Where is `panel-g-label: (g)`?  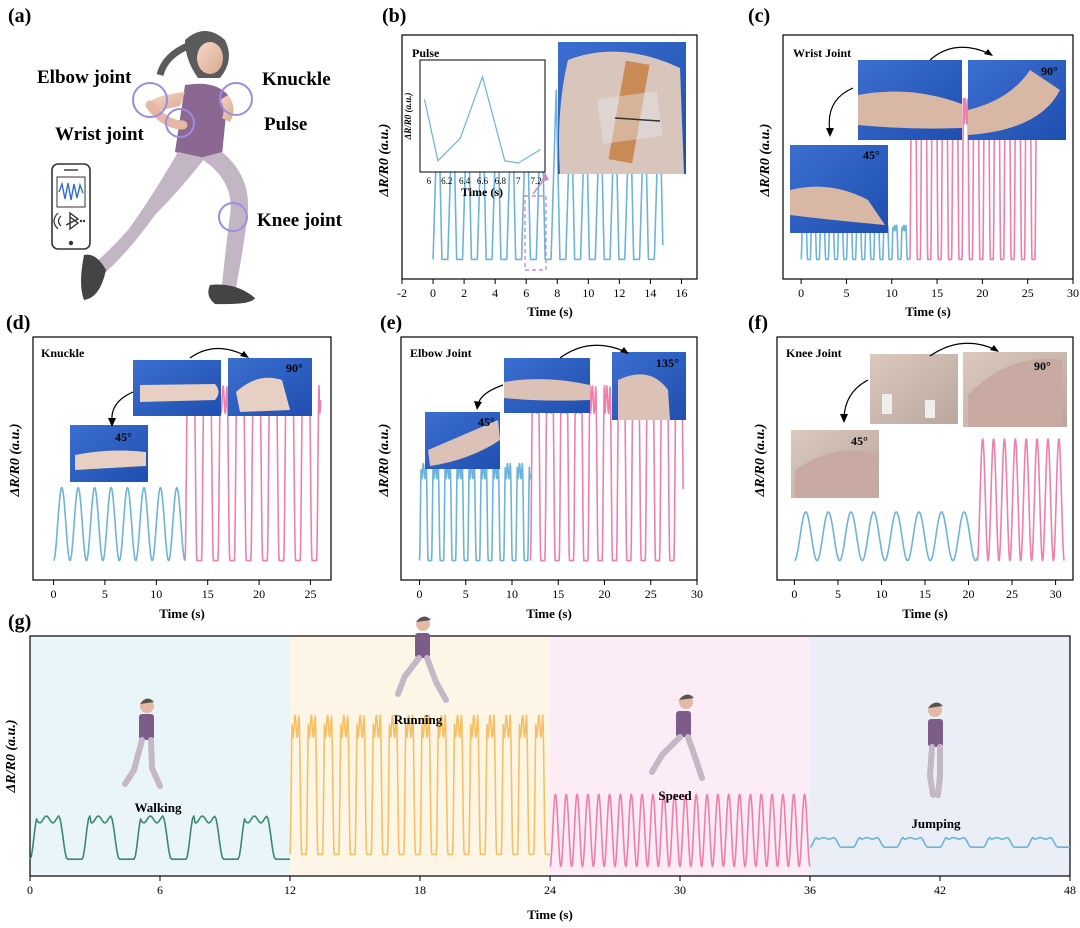 panel-g-label: (g) is located at coordinates (19, 622).